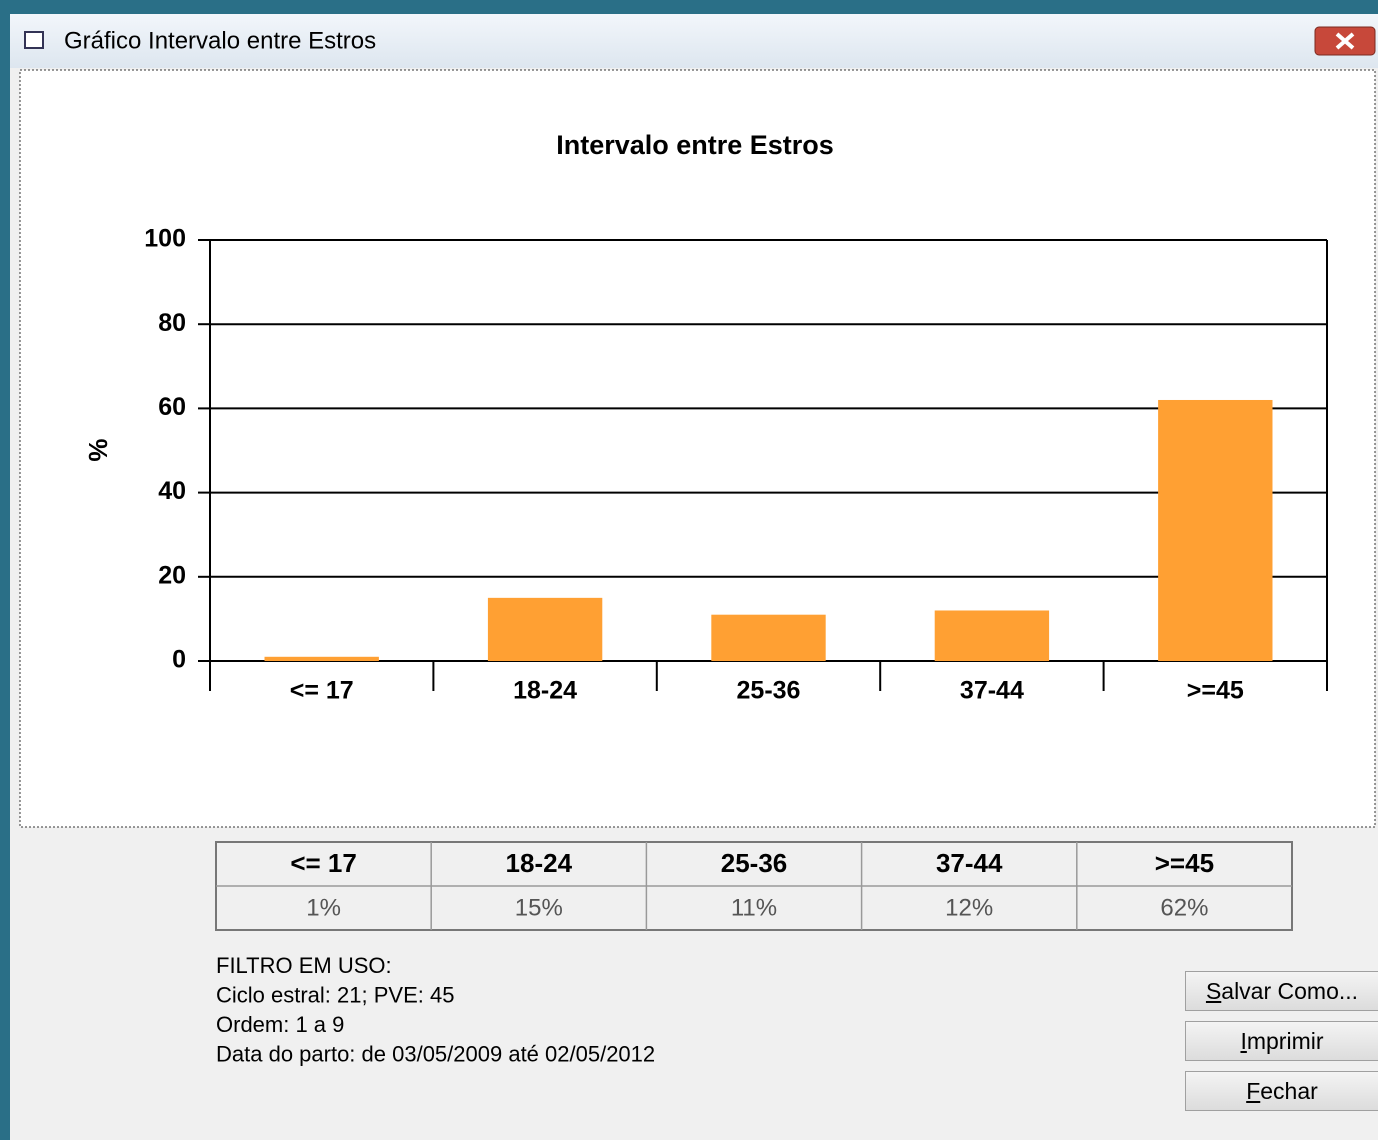 The width and height of the screenshot is (1378, 1140). I want to click on chart-title: Intervalo entre Estros, so click(695, 145).